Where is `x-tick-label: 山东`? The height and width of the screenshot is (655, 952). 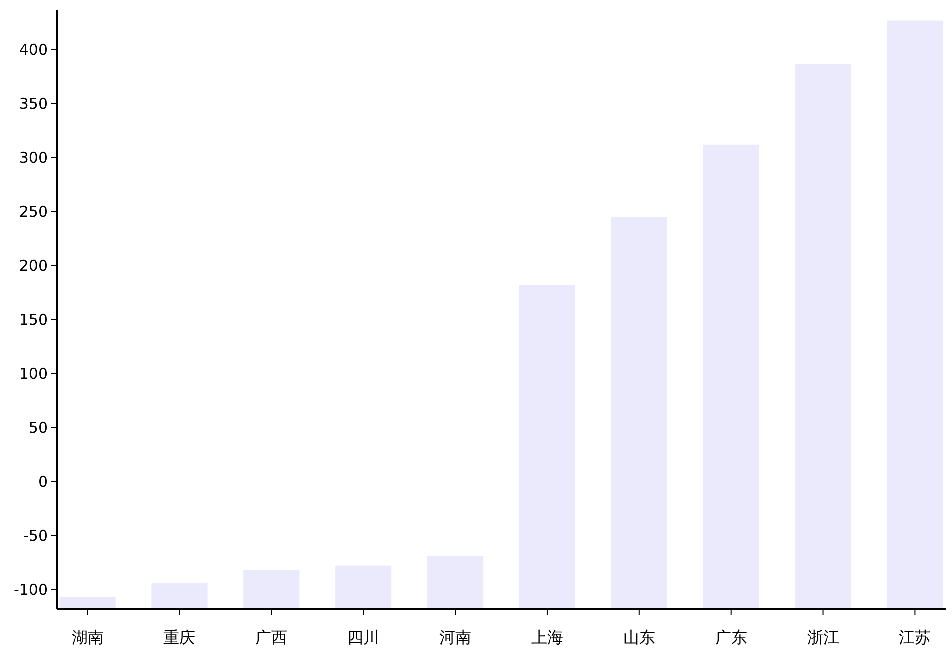
x-tick-label: 山东 is located at coordinates (639, 637).